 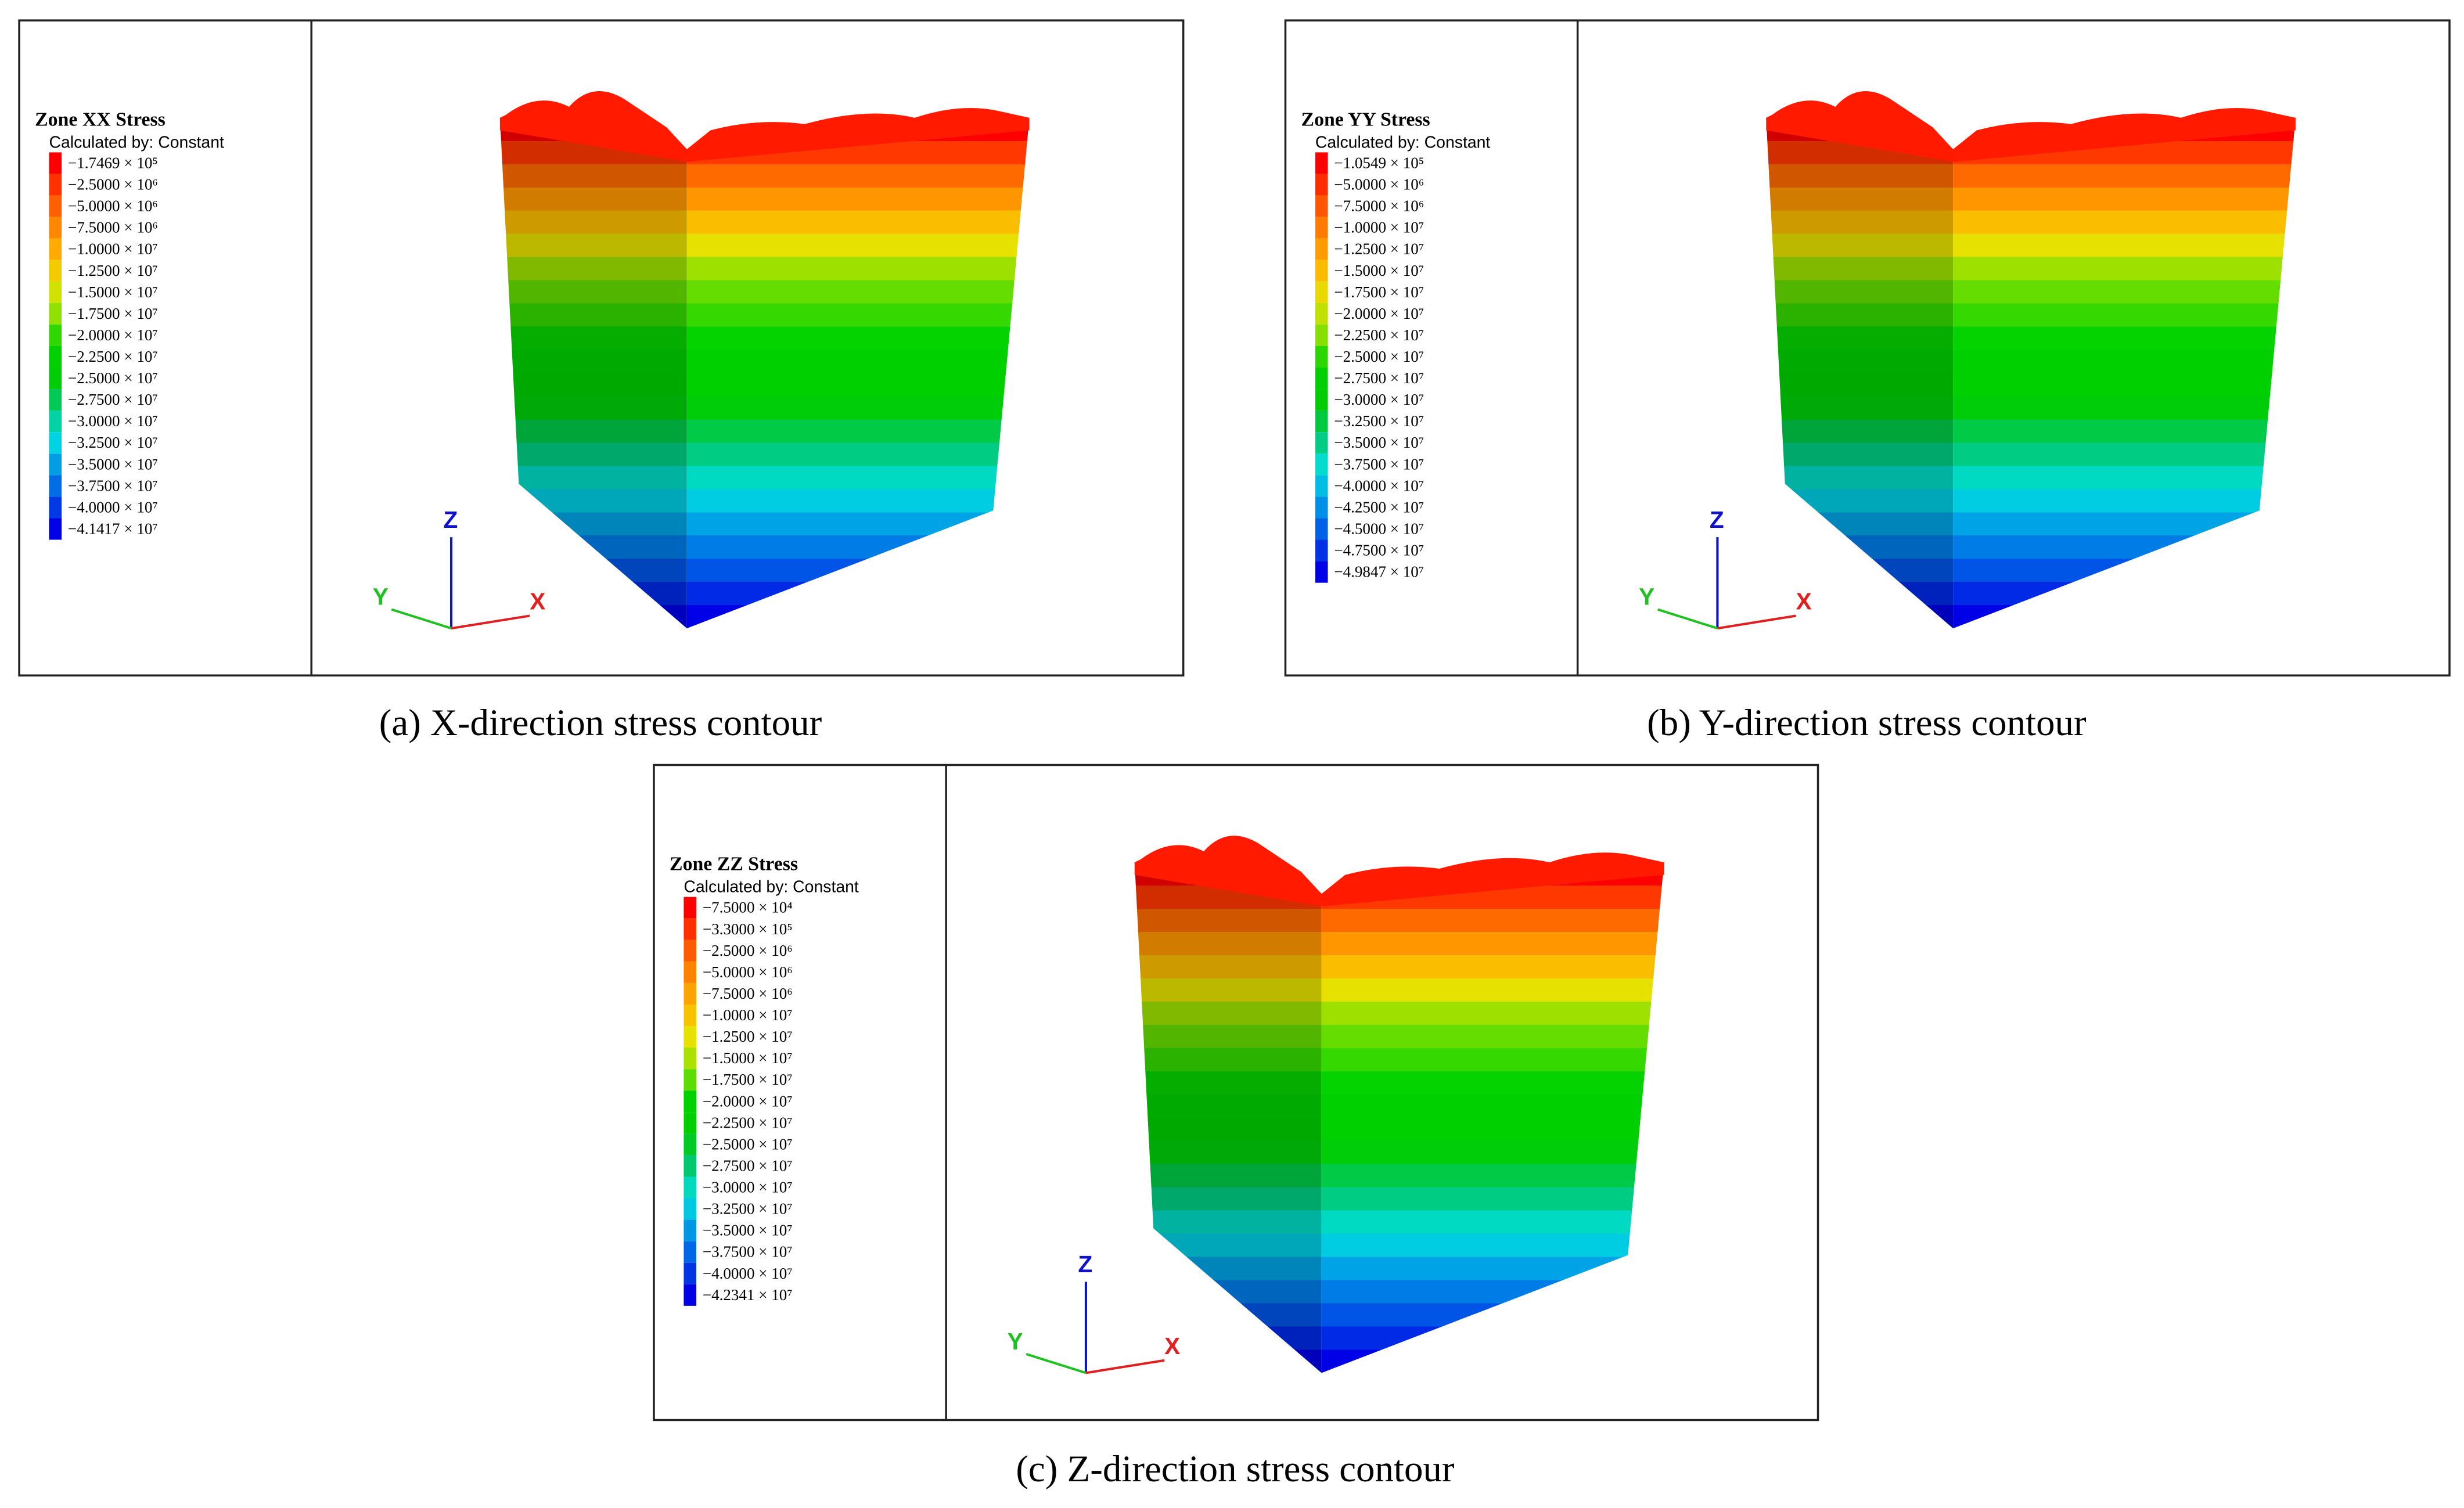 What do you see at coordinates (1379, 162) in the screenshot?
I see `legend-label: −1.0549 × 10⁵` at bounding box center [1379, 162].